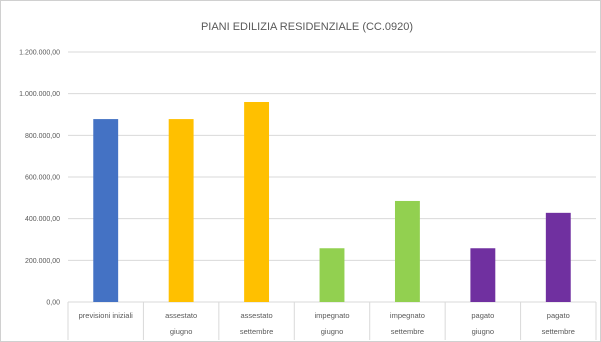  What do you see at coordinates (39, 94) in the screenshot?
I see `y-tick-label: 1.000.000,00` at bounding box center [39, 94].